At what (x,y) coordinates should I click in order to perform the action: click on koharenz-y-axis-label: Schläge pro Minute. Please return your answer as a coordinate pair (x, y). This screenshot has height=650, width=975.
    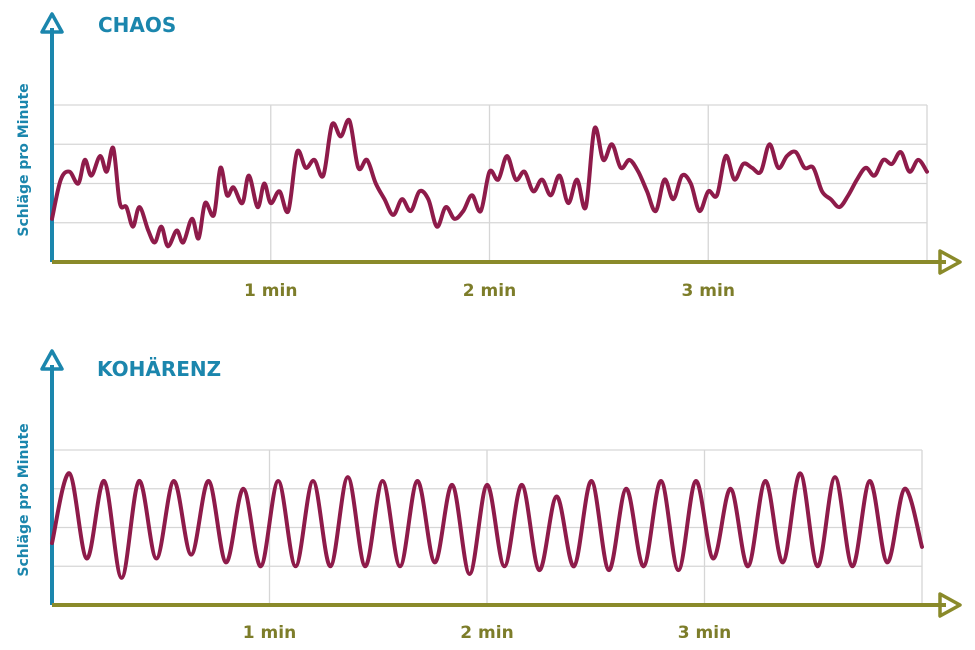
    Looking at the image, I should click on (24, 499).